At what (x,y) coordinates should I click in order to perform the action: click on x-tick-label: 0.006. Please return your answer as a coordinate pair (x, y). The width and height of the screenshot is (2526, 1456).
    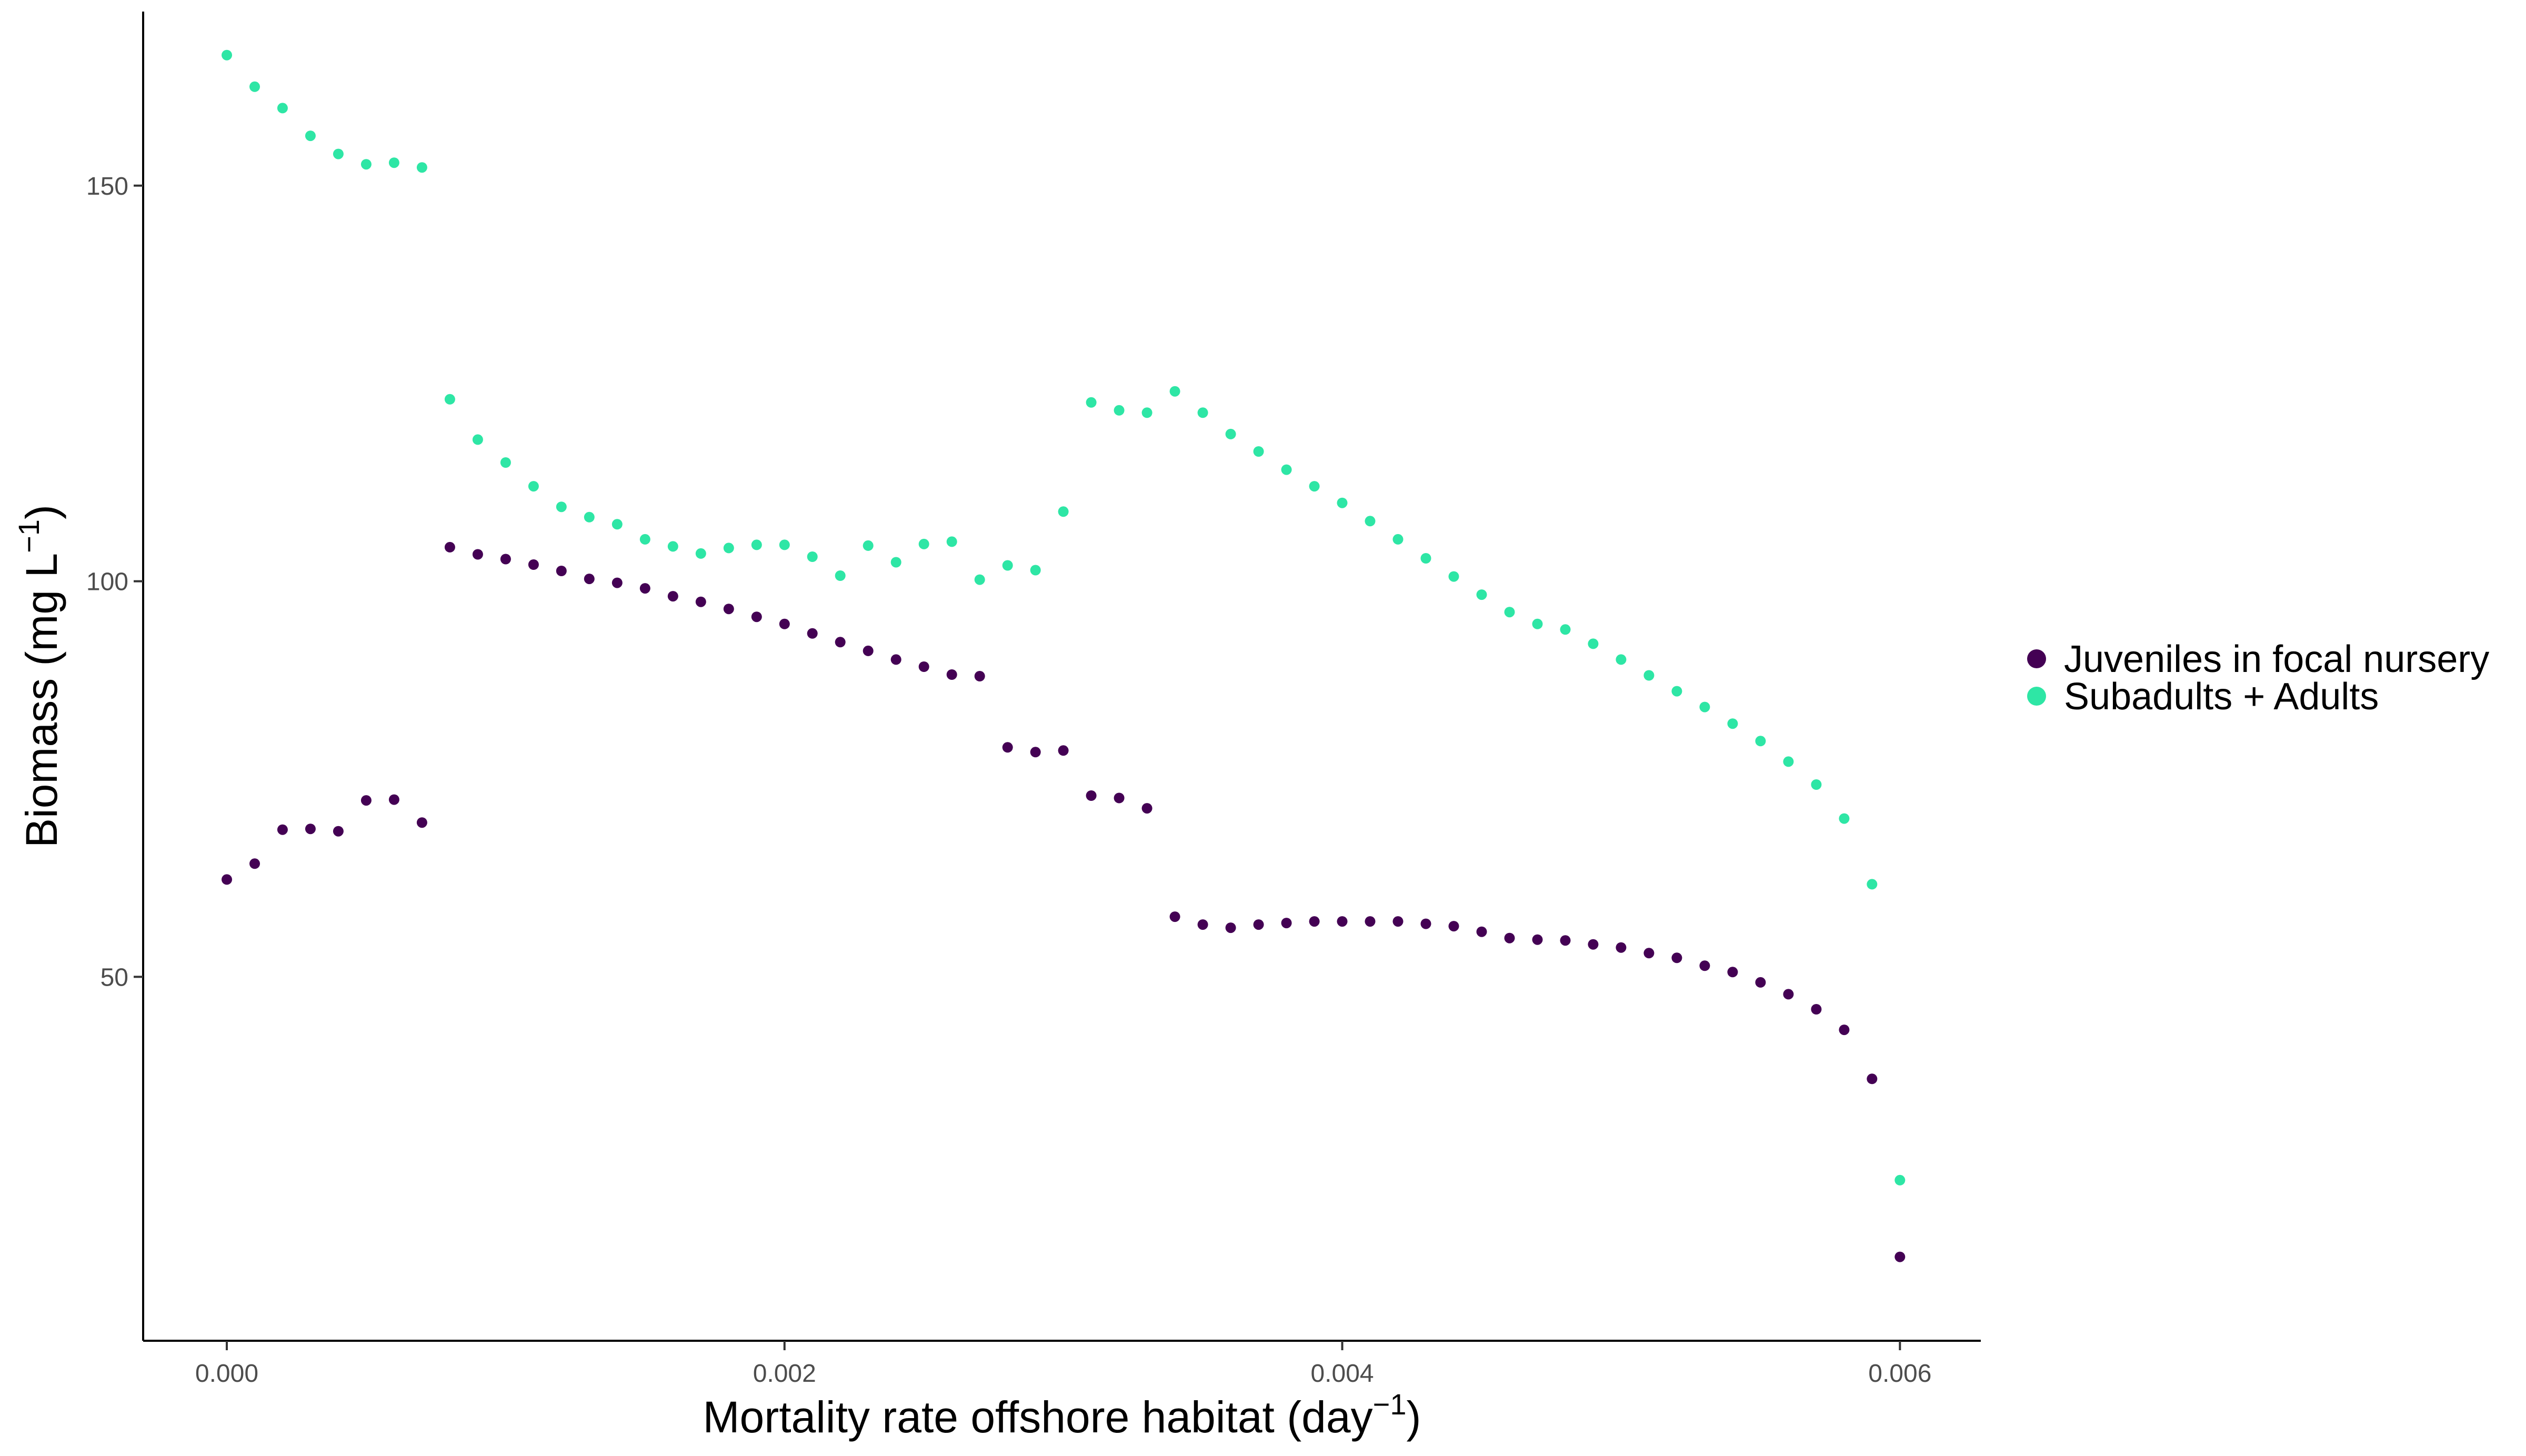
    Looking at the image, I should click on (1899, 1374).